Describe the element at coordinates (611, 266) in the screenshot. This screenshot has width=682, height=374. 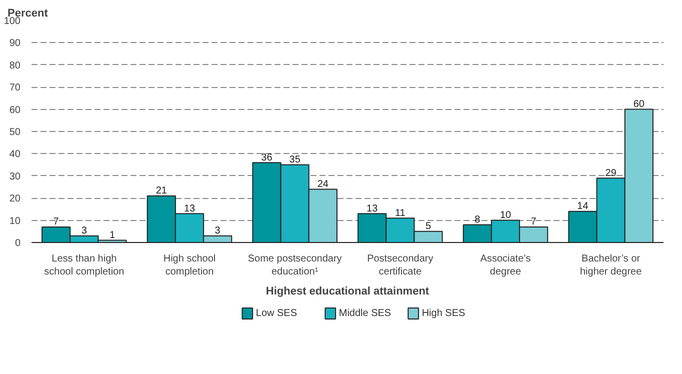
I see `x-tick-label: Bachelor’s or higher degree` at that location.